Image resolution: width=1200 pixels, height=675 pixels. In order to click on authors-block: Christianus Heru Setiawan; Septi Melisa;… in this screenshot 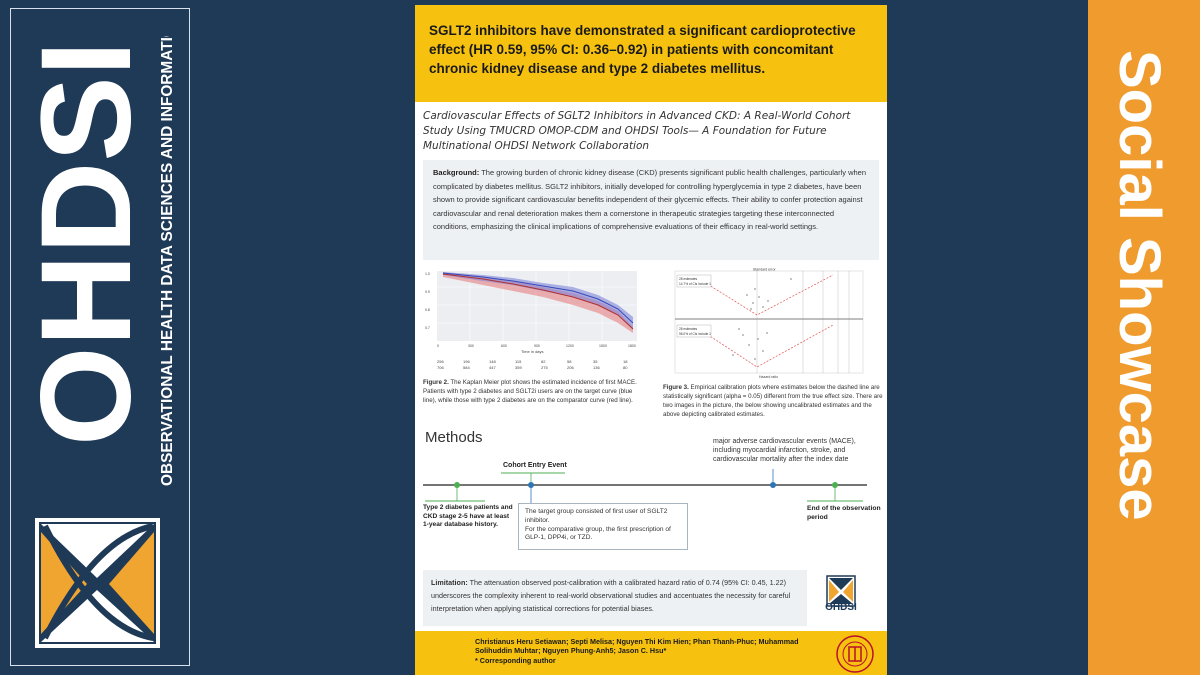, I will do `click(640, 651)`.